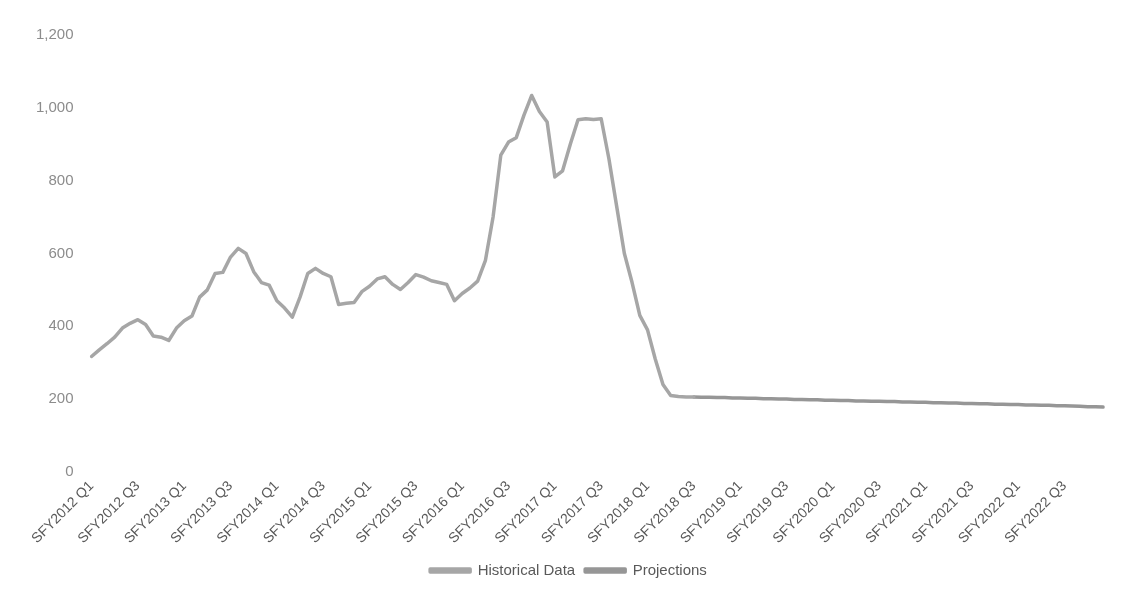 This screenshot has width=1129, height=596. Describe the element at coordinates (61, 398) in the screenshot. I see `y-tick-label: 200` at that location.